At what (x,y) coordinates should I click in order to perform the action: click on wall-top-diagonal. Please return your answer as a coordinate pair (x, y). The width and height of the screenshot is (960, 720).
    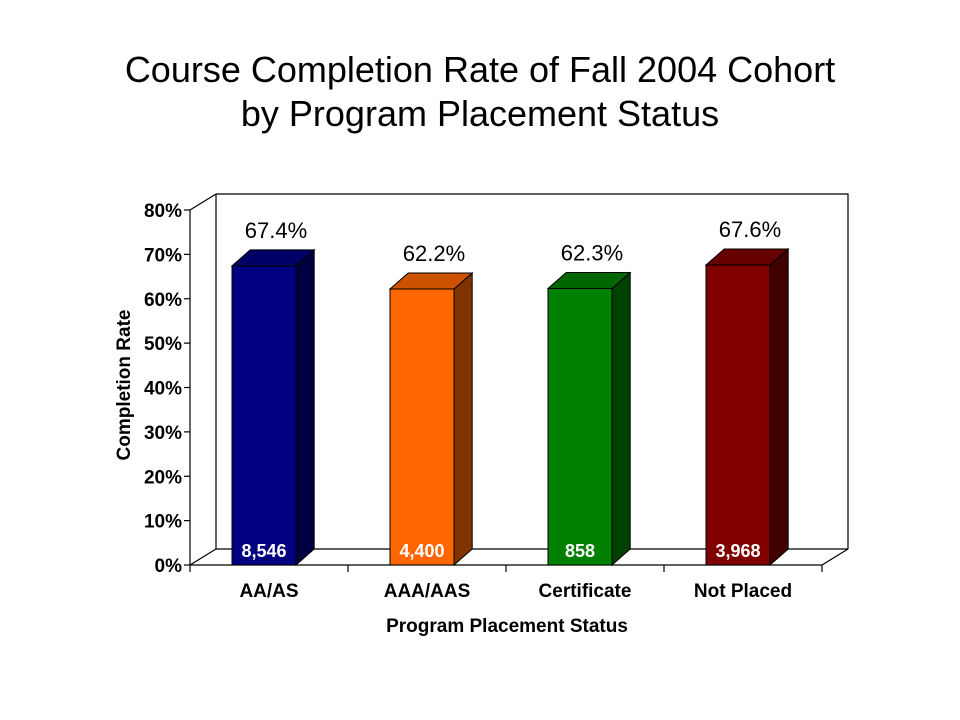
    Looking at the image, I should click on (203, 202).